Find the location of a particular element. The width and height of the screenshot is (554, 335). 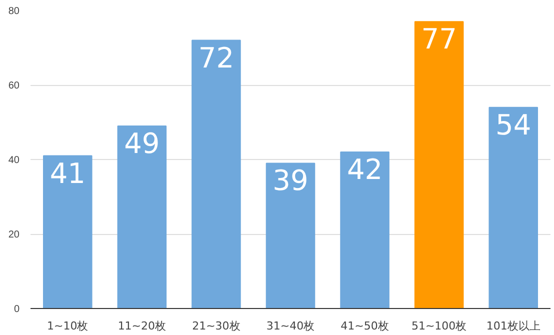

y-tick-label: 0 is located at coordinates (17, 309).